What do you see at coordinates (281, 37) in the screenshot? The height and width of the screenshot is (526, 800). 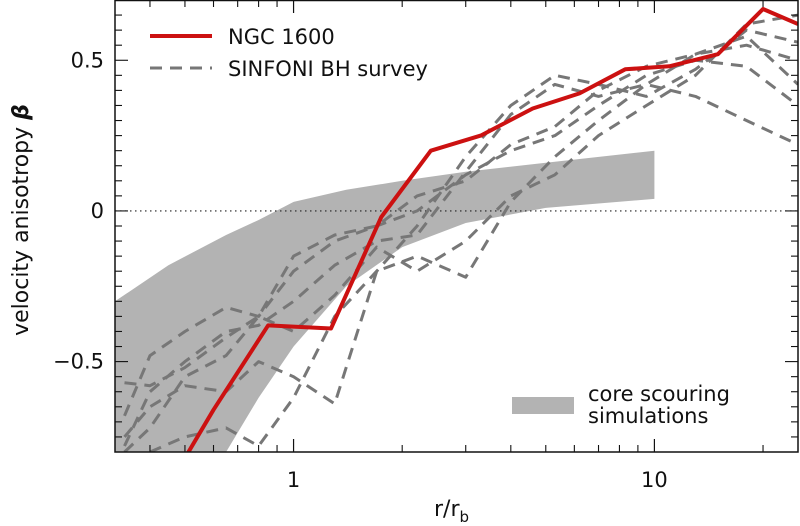 I see `legend-ngc-label: NGC 1600` at bounding box center [281, 37].